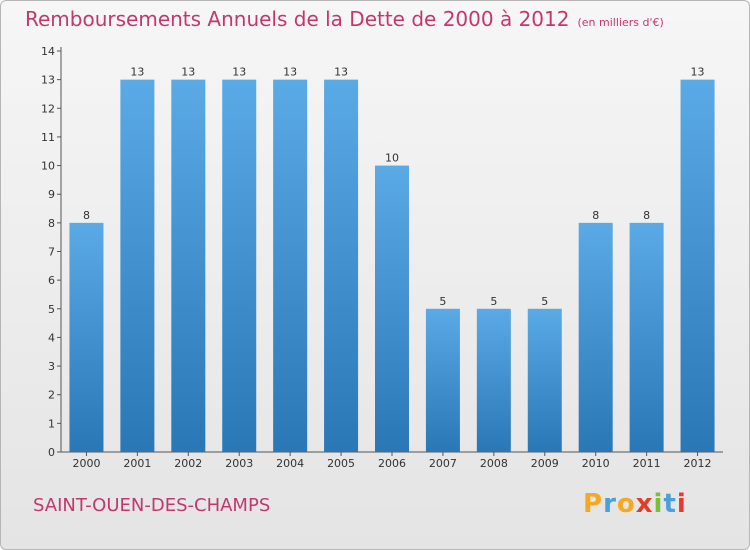  What do you see at coordinates (610, 504) in the screenshot?
I see `logo-letter: r` at bounding box center [610, 504].